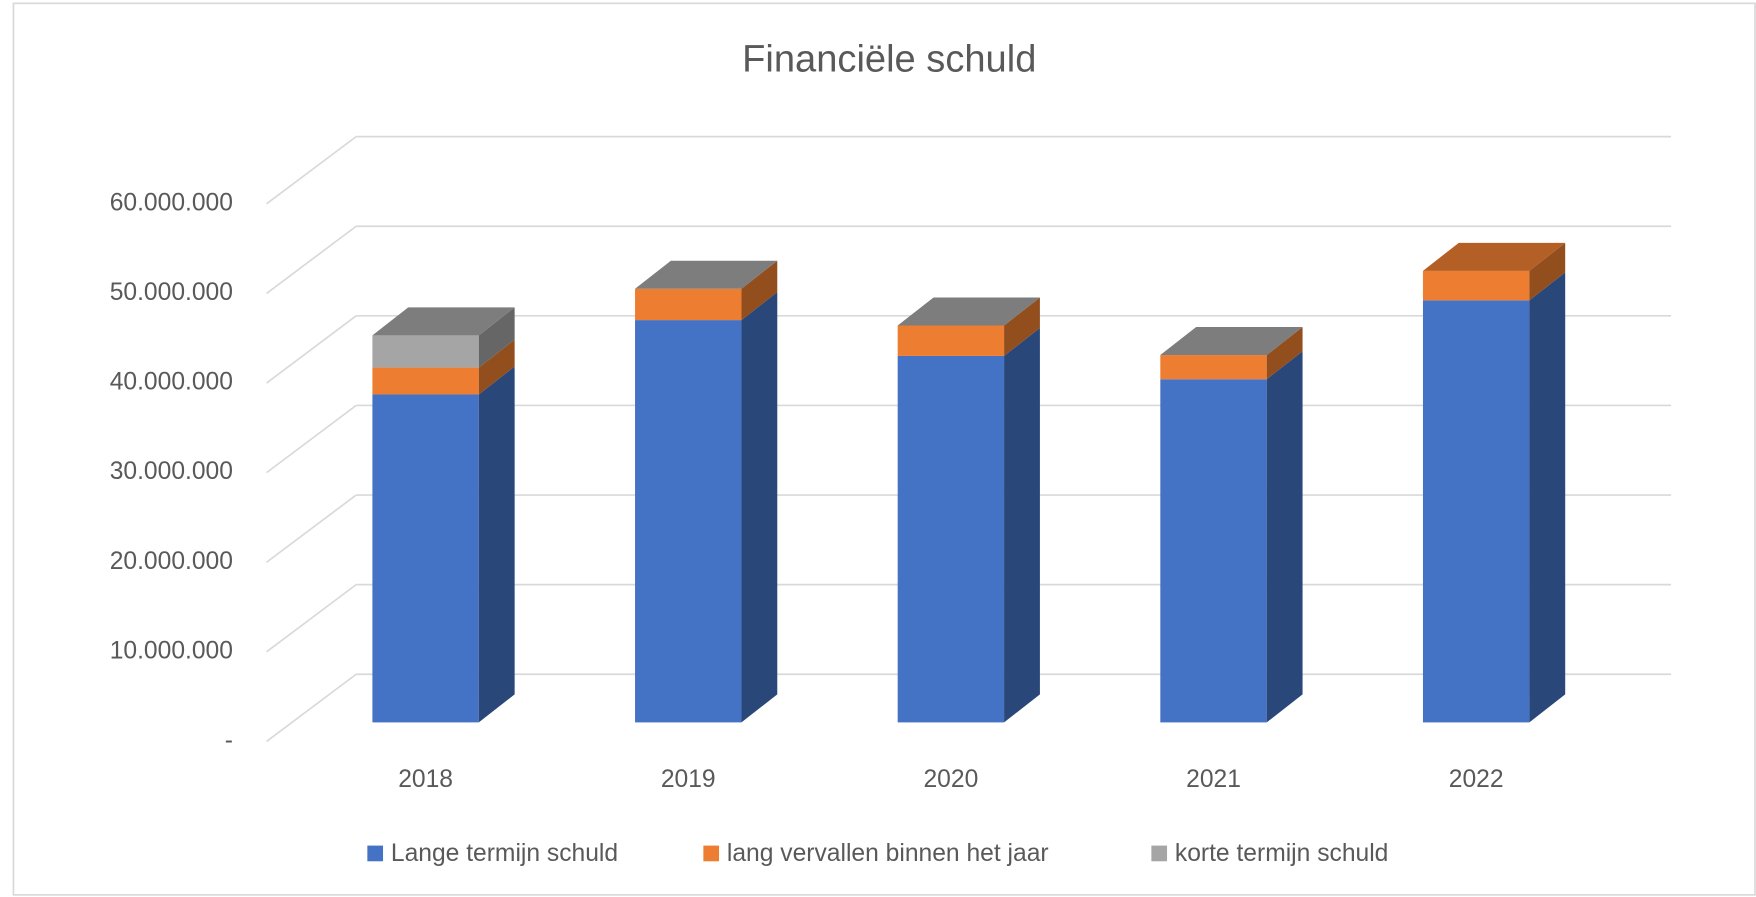 This screenshot has height=897, width=1756. What do you see at coordinates (688, 779) in the screenshot?
I see `x-tick-label: 2019` at bounding box center [688, 779].